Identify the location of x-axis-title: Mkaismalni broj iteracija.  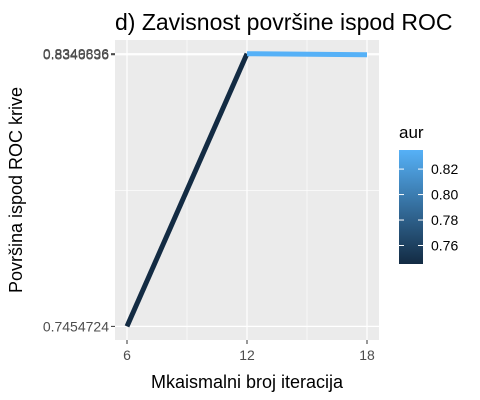
(247, 382).